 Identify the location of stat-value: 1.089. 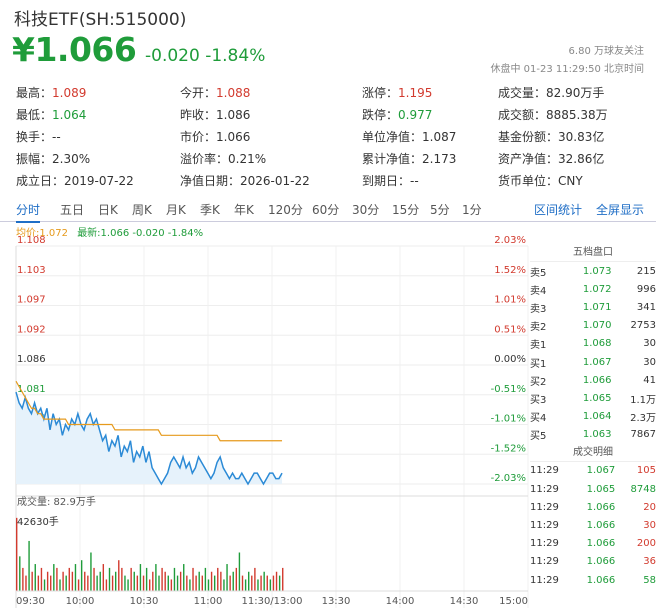
(69, 93).